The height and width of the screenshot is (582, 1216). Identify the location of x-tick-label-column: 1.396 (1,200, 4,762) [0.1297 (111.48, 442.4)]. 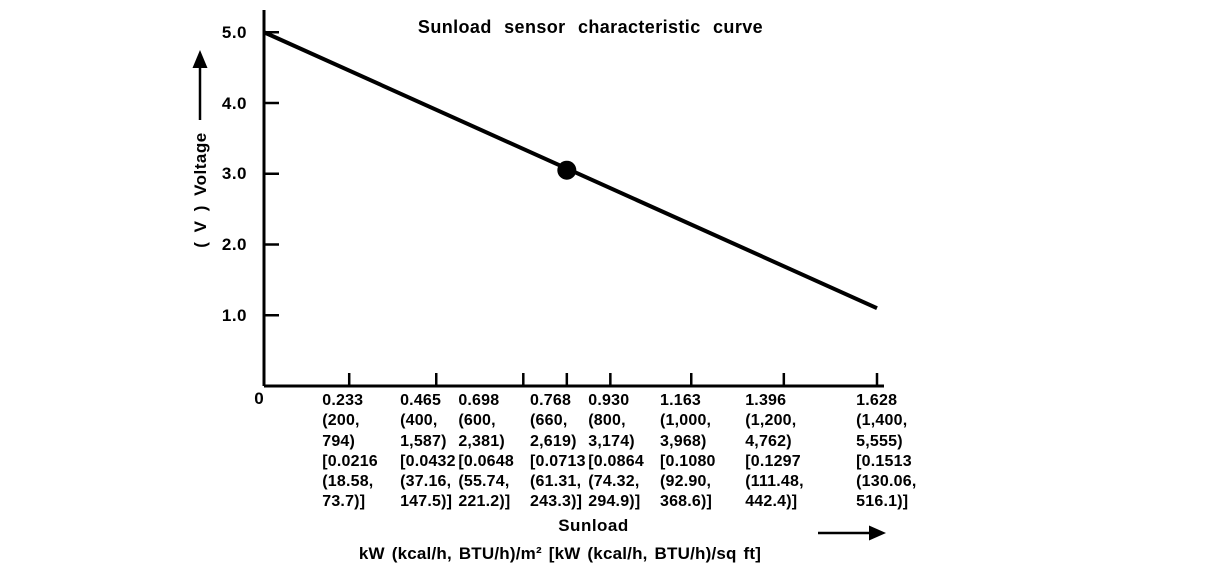
(774, 452).